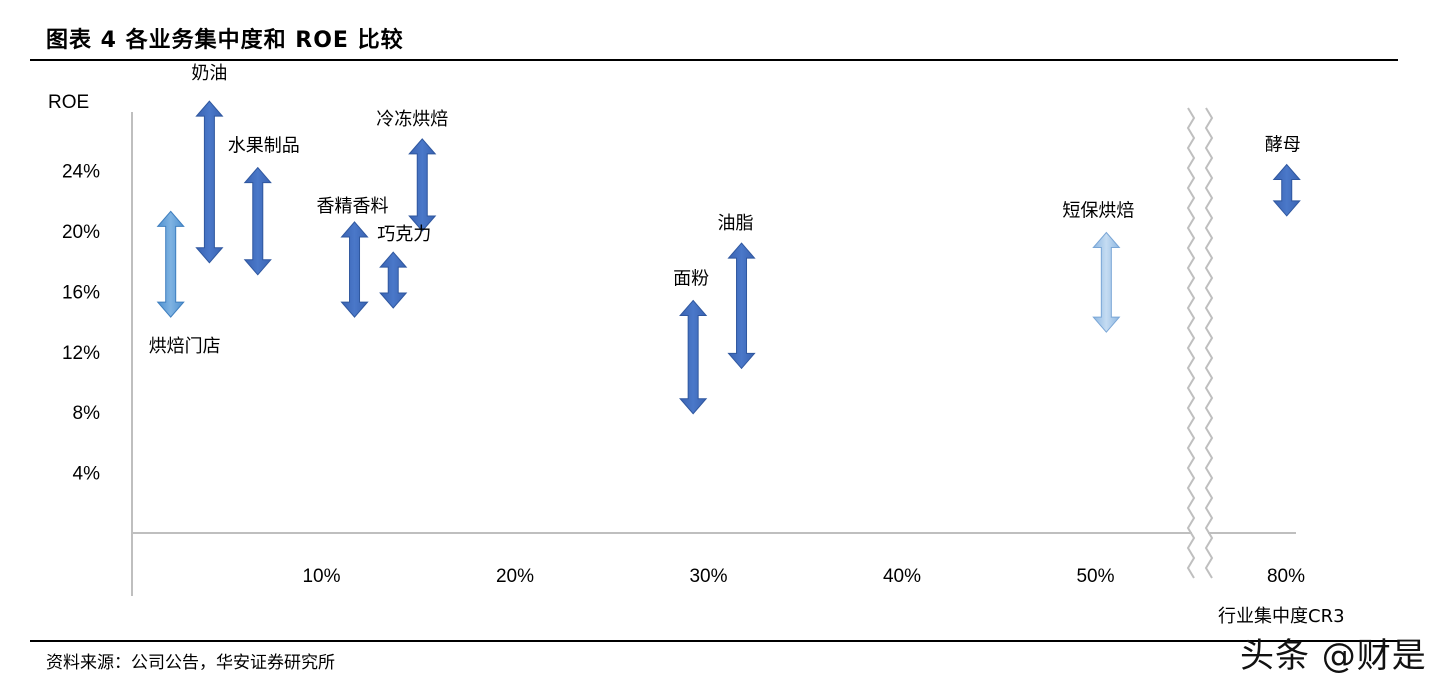 The image size is (1456, 690). I want to click on x-tick-label: 30%, so click(708, 576).